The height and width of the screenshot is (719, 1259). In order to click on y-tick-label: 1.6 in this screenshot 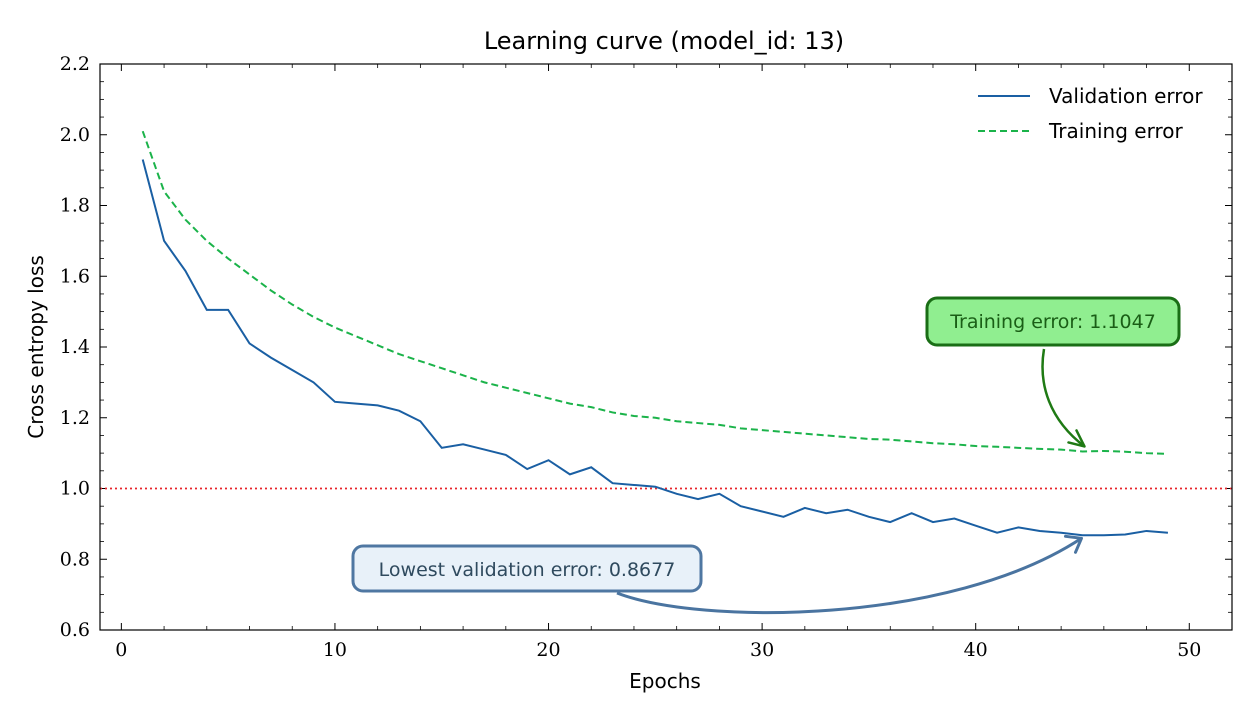, I will do `click(75, 276)`.